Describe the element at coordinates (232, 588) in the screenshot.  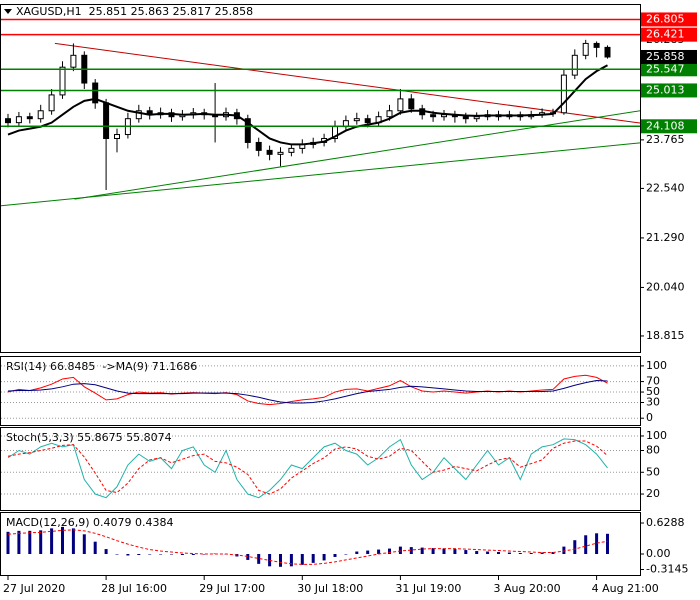
I see `x-tick-label: 29 Jul 17:00` at that location.